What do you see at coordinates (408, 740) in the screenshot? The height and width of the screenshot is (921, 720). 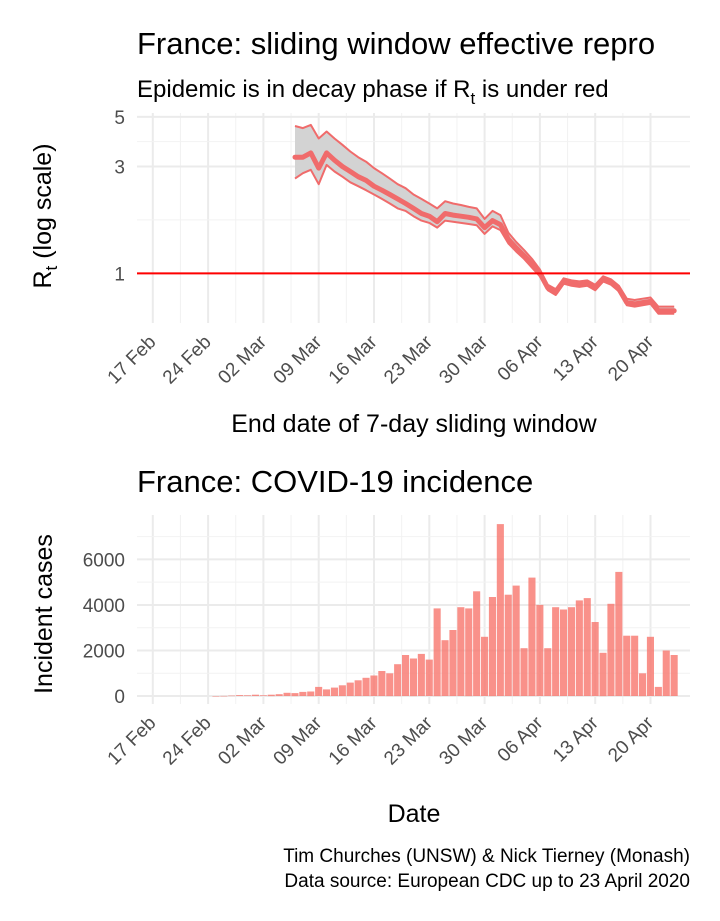 I see `incidence-x-tick-label: 23 Mar` at bounding box center [408, 740].